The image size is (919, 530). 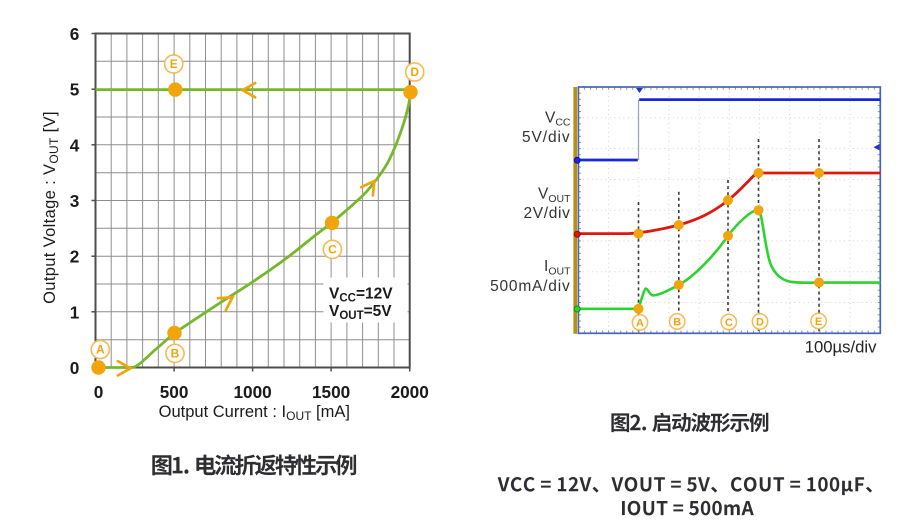 I want to click on svg-text: VOUT, so click(x=554, y=195).